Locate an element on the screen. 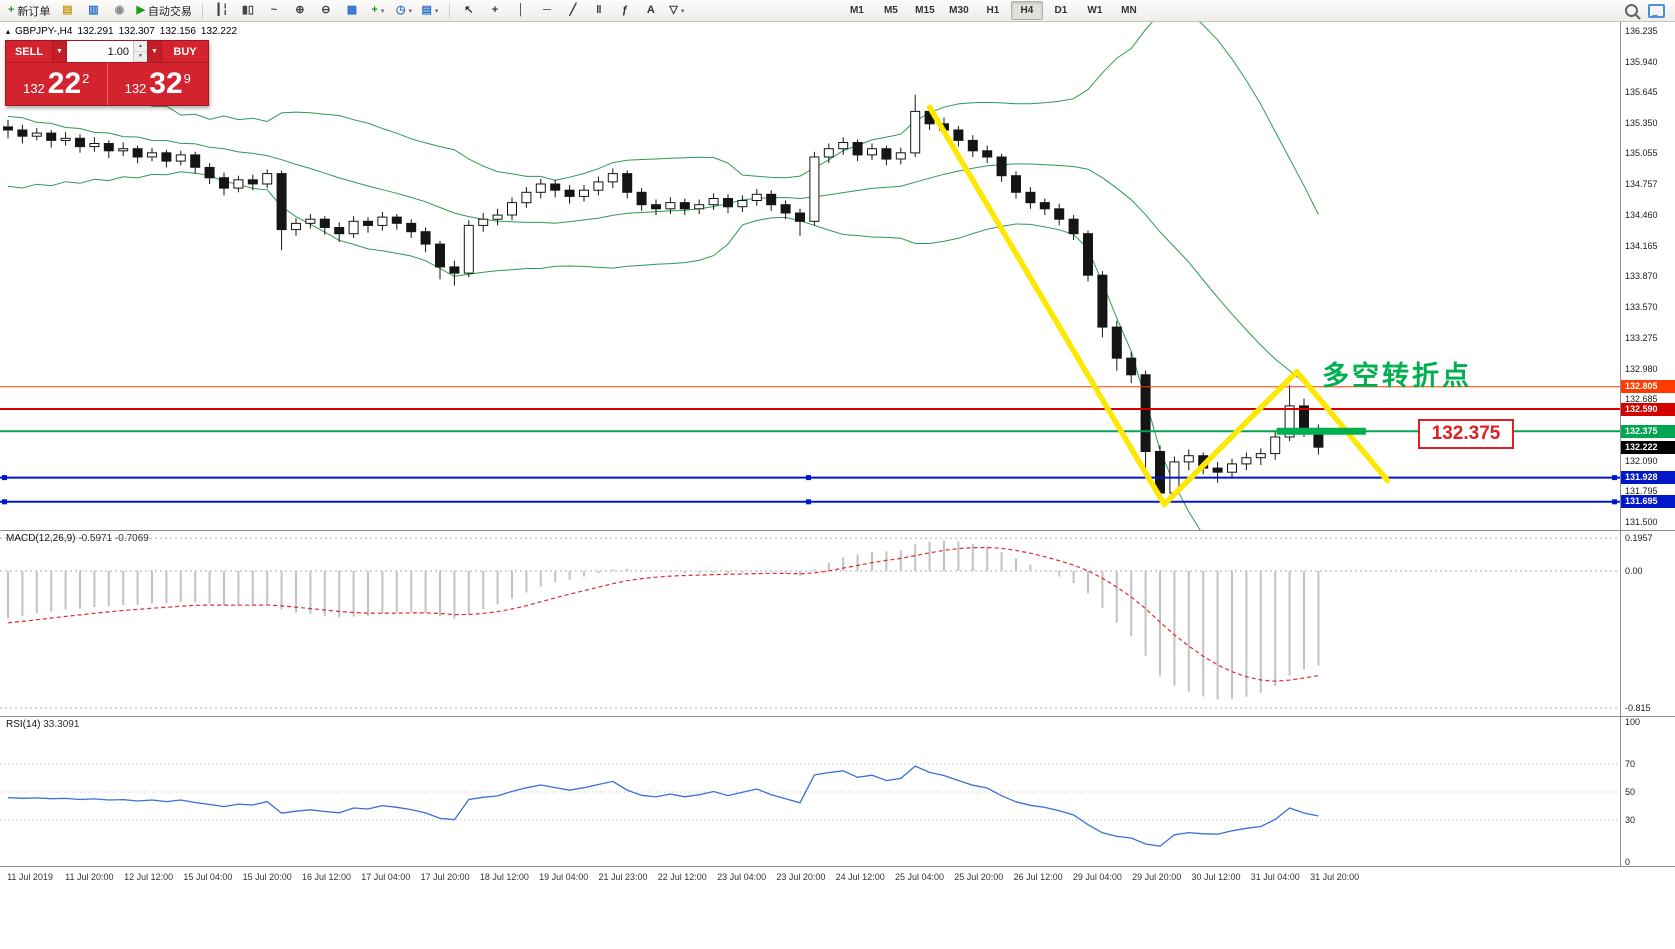 The height and width of the screenshot is (949, 1675). zoom-in-icon: ⊕ is located at coordinates (300, 10).